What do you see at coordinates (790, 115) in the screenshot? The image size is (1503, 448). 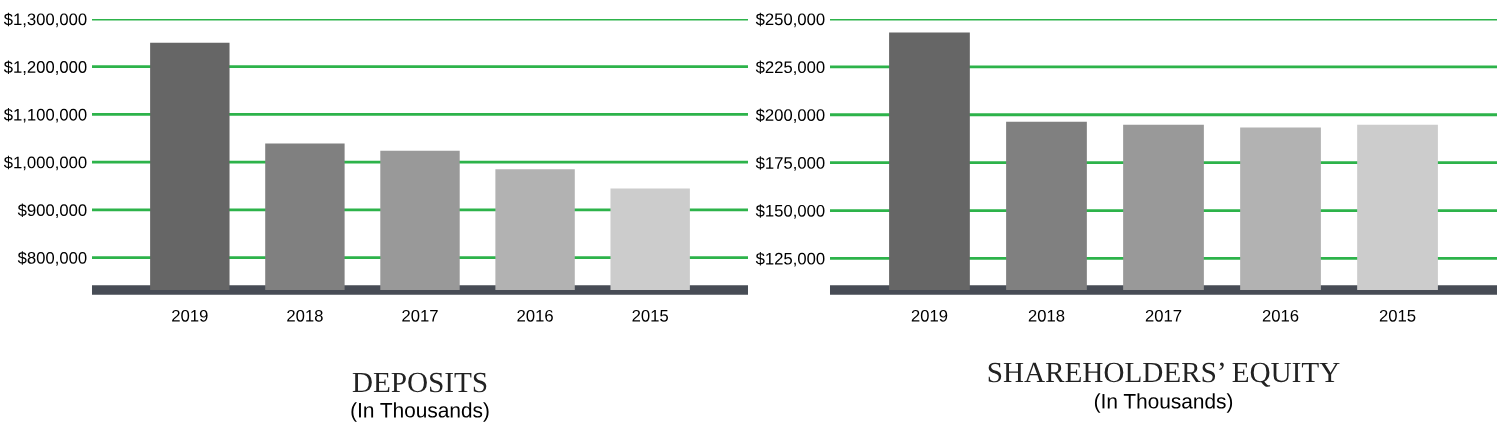 I see `y-tick-label: $200,000` at bounding box center [790, 115].